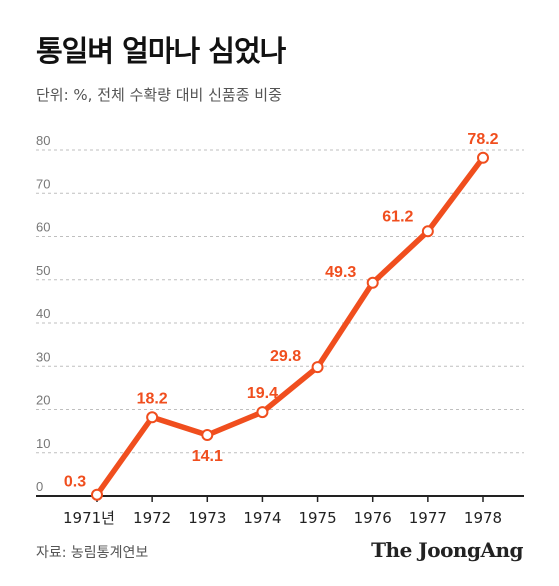 Image resolution: width=559 pixels, height=586 pixels. Describe the element at coordinates (161, 51) in the screenshot. I see `chart-title: 통일벼 얼마나 심었나` at that location.